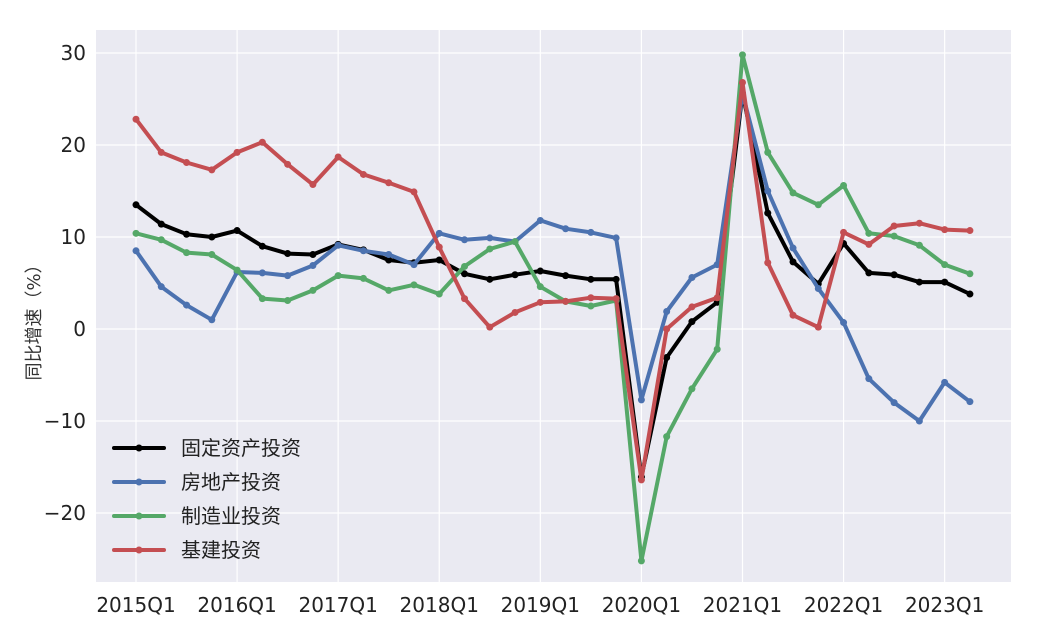  What do you see at coordinates (65, 421) in the screenshot?
I see `y-tick-label: −10` at bounding box center [65, 421].